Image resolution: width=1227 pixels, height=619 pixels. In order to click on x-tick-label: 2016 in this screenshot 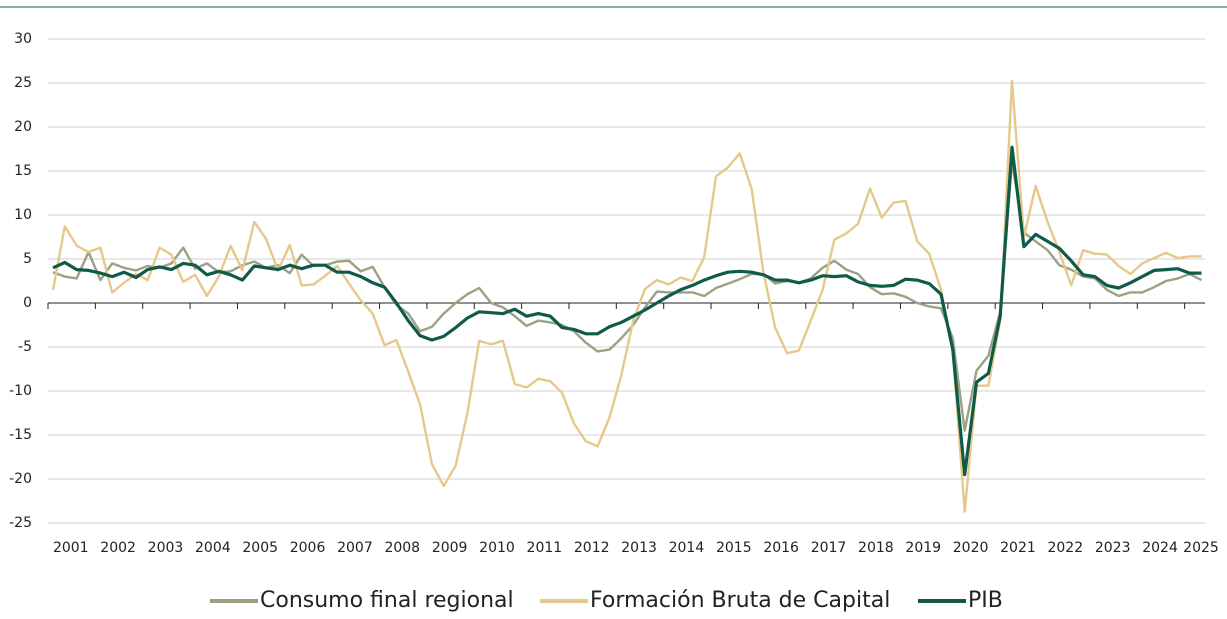, I will do `click(781, 548)`.